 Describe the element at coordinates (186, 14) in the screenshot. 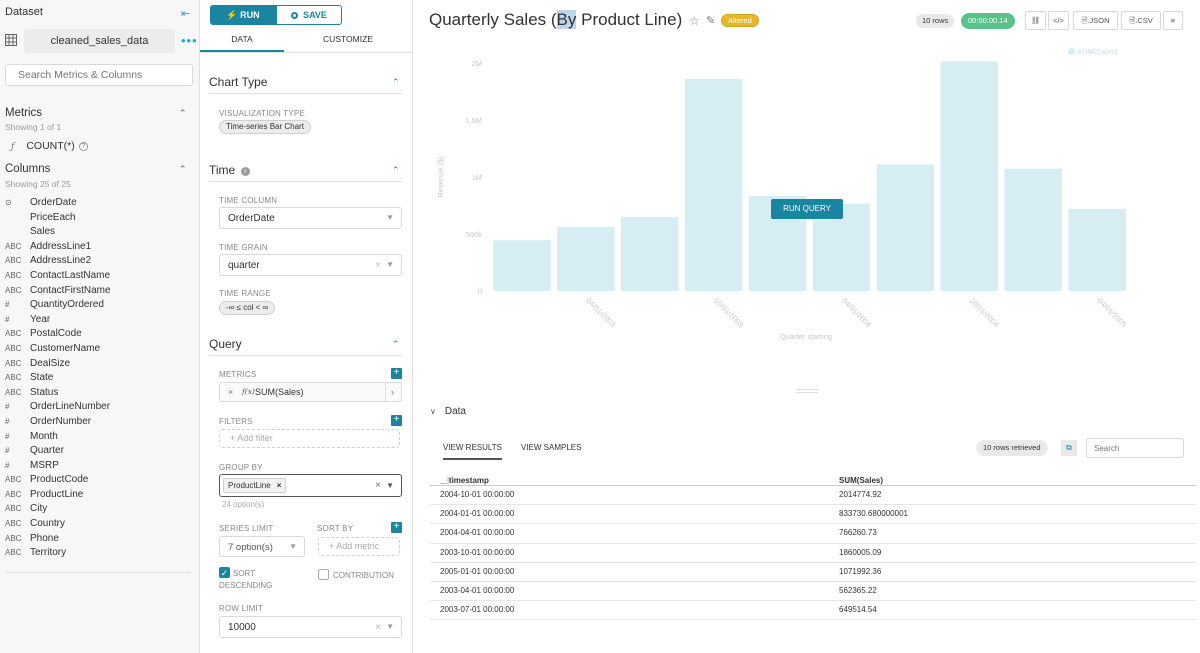

I see `collapse-panel-icon: ⇤` at that location.